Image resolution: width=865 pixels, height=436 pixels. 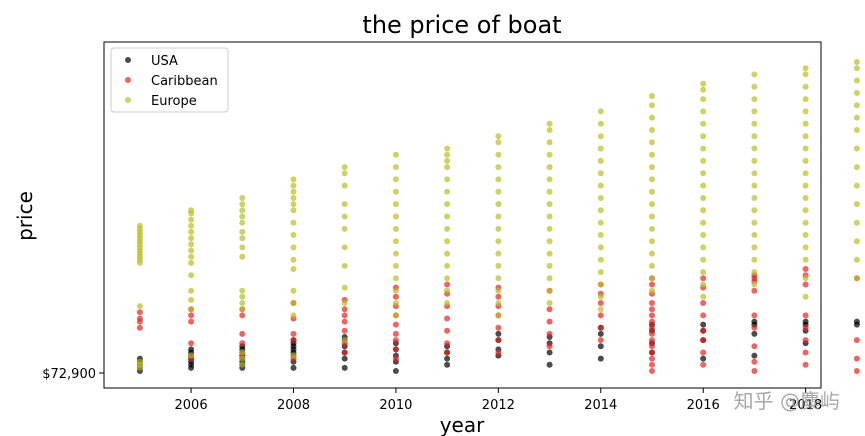 I want to click on y-axis: $72,900, so click(x=73, y=374).